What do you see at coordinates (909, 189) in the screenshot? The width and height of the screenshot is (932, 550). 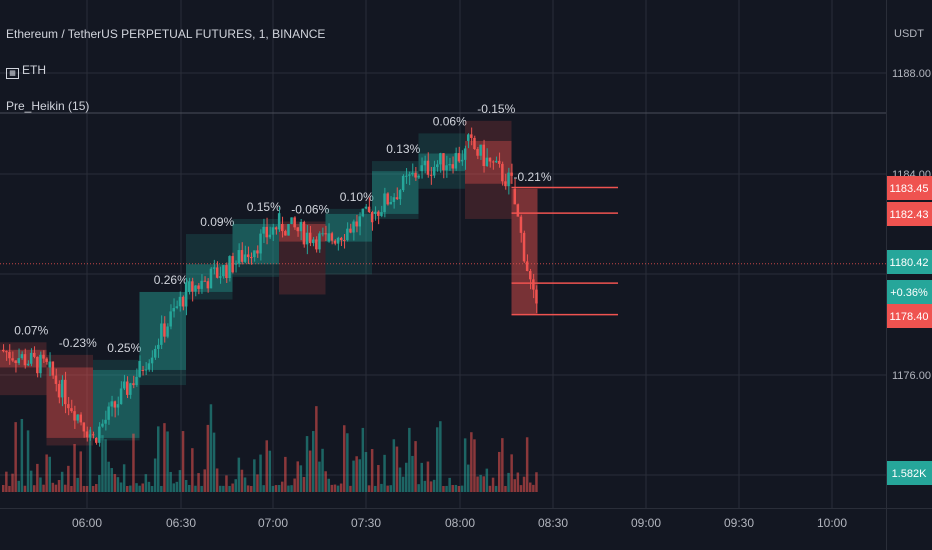 I see `price-badge-label: 1183.45` at bounding box center [909, 189].